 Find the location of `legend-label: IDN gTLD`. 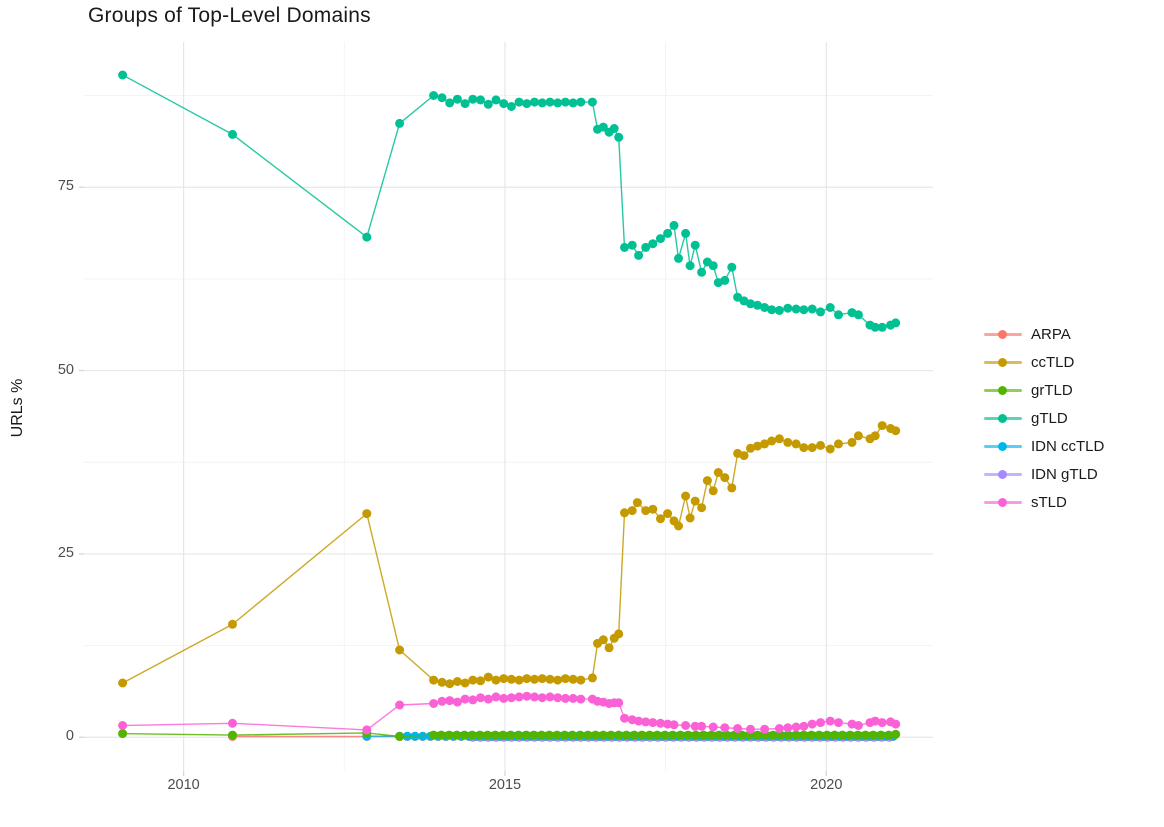

legend-label: IDN gTLD is located at coordinates (1064, 474).